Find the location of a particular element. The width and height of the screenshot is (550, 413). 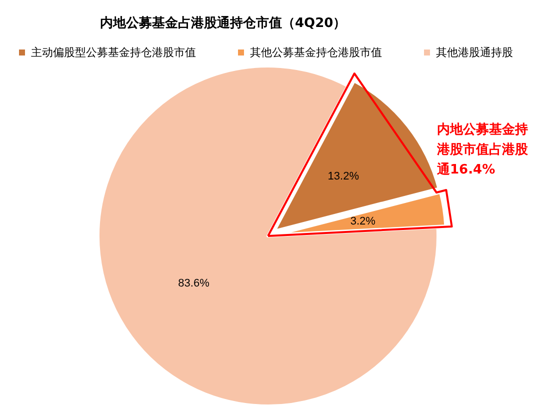

text: 内地公募基金持港股市值占港股通16.4% is located at coordinates (482, 150).